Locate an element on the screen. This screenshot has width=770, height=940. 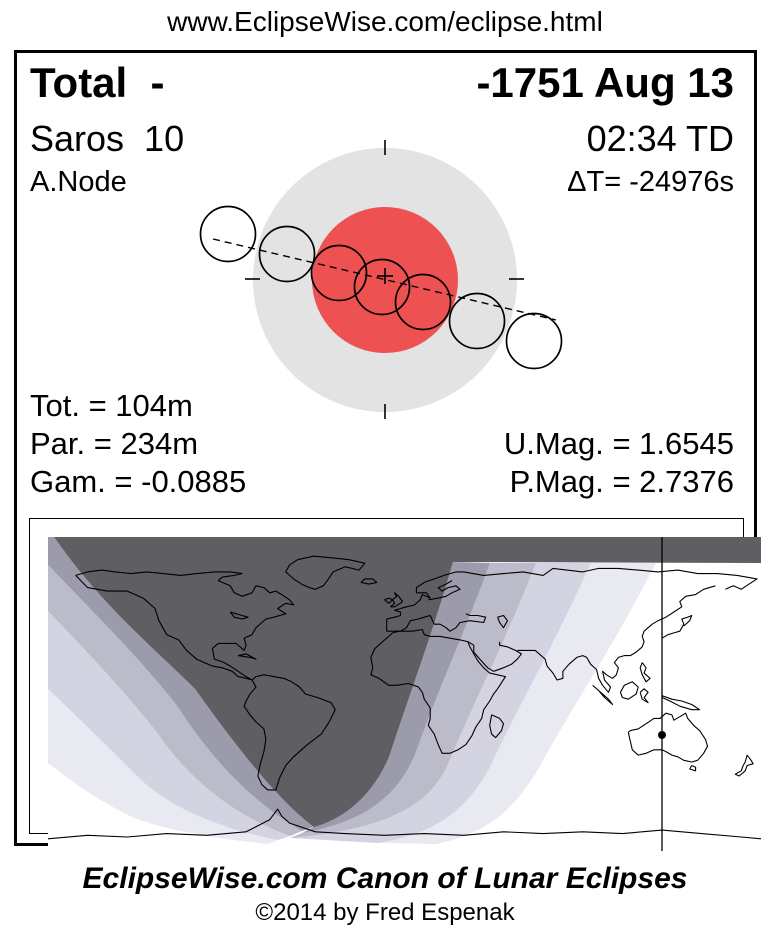
partial-duration-label: Par. = 234m is located at coordinates (114, 443).